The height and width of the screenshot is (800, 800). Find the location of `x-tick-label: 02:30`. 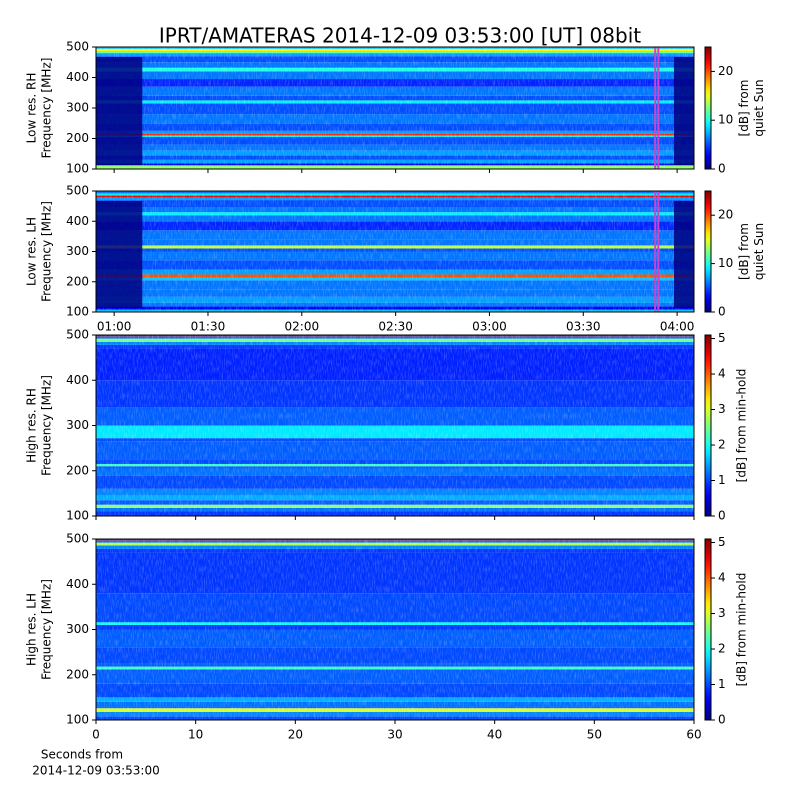

x-tick-label: 02:30 is located at coordinates (395, 327).